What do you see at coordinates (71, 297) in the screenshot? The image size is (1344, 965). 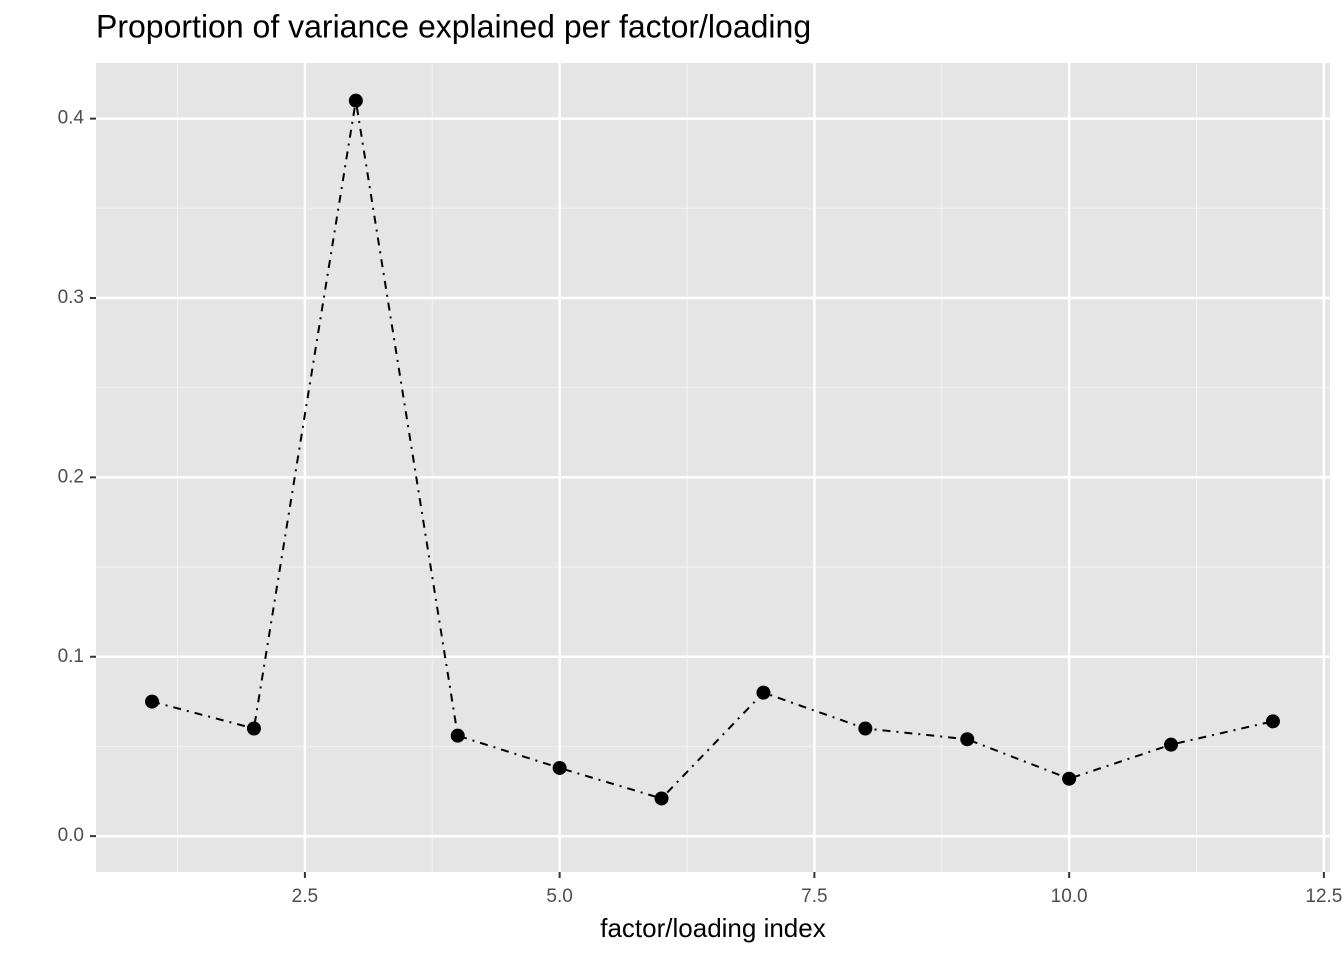 I see `y-tick-label: 0.3` at bounding box center [71, 297].